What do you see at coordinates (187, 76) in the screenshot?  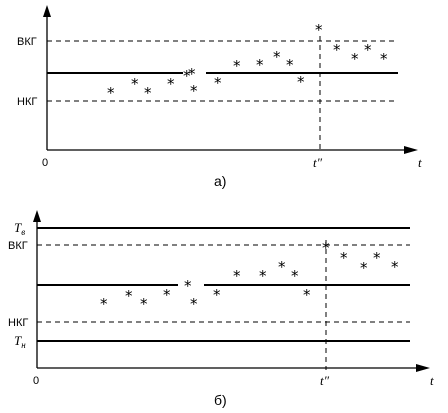 I see `point-a-5: *` at bounding box center [187, 76].